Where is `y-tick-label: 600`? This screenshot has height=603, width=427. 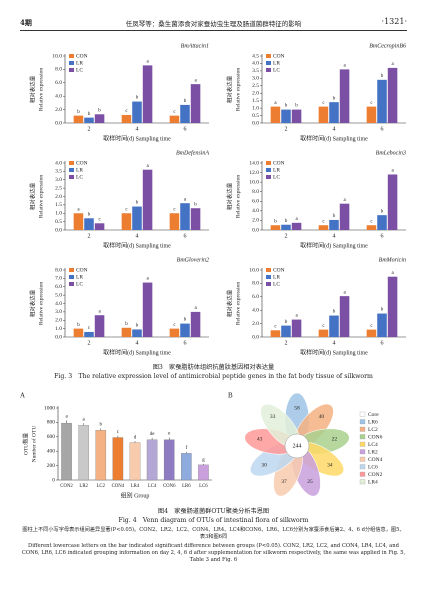 y-tick-label: 600 is located at coordinates (51, 437).